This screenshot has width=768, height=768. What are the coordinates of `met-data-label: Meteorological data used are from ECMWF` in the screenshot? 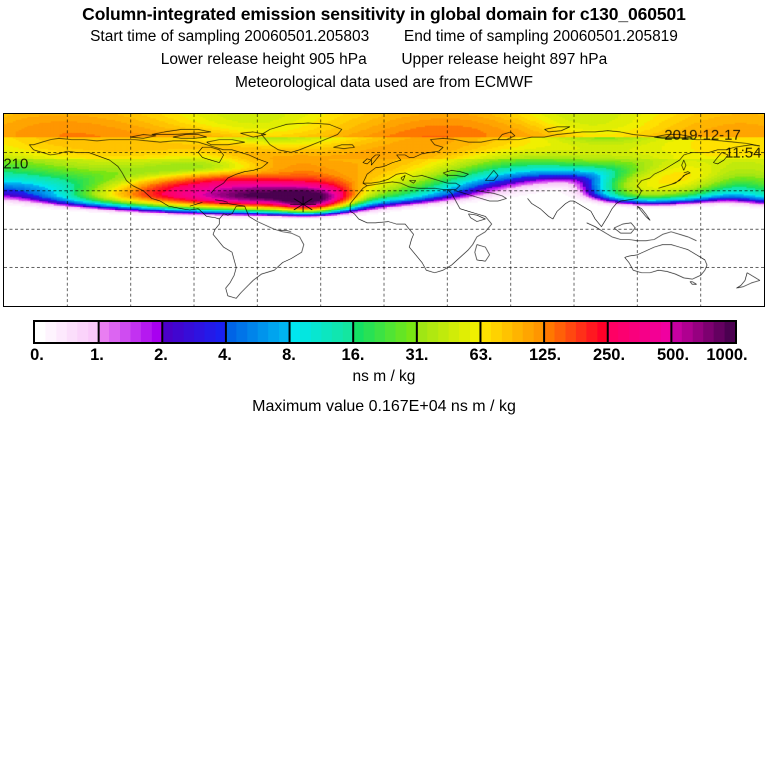 It's located at (384, 82).